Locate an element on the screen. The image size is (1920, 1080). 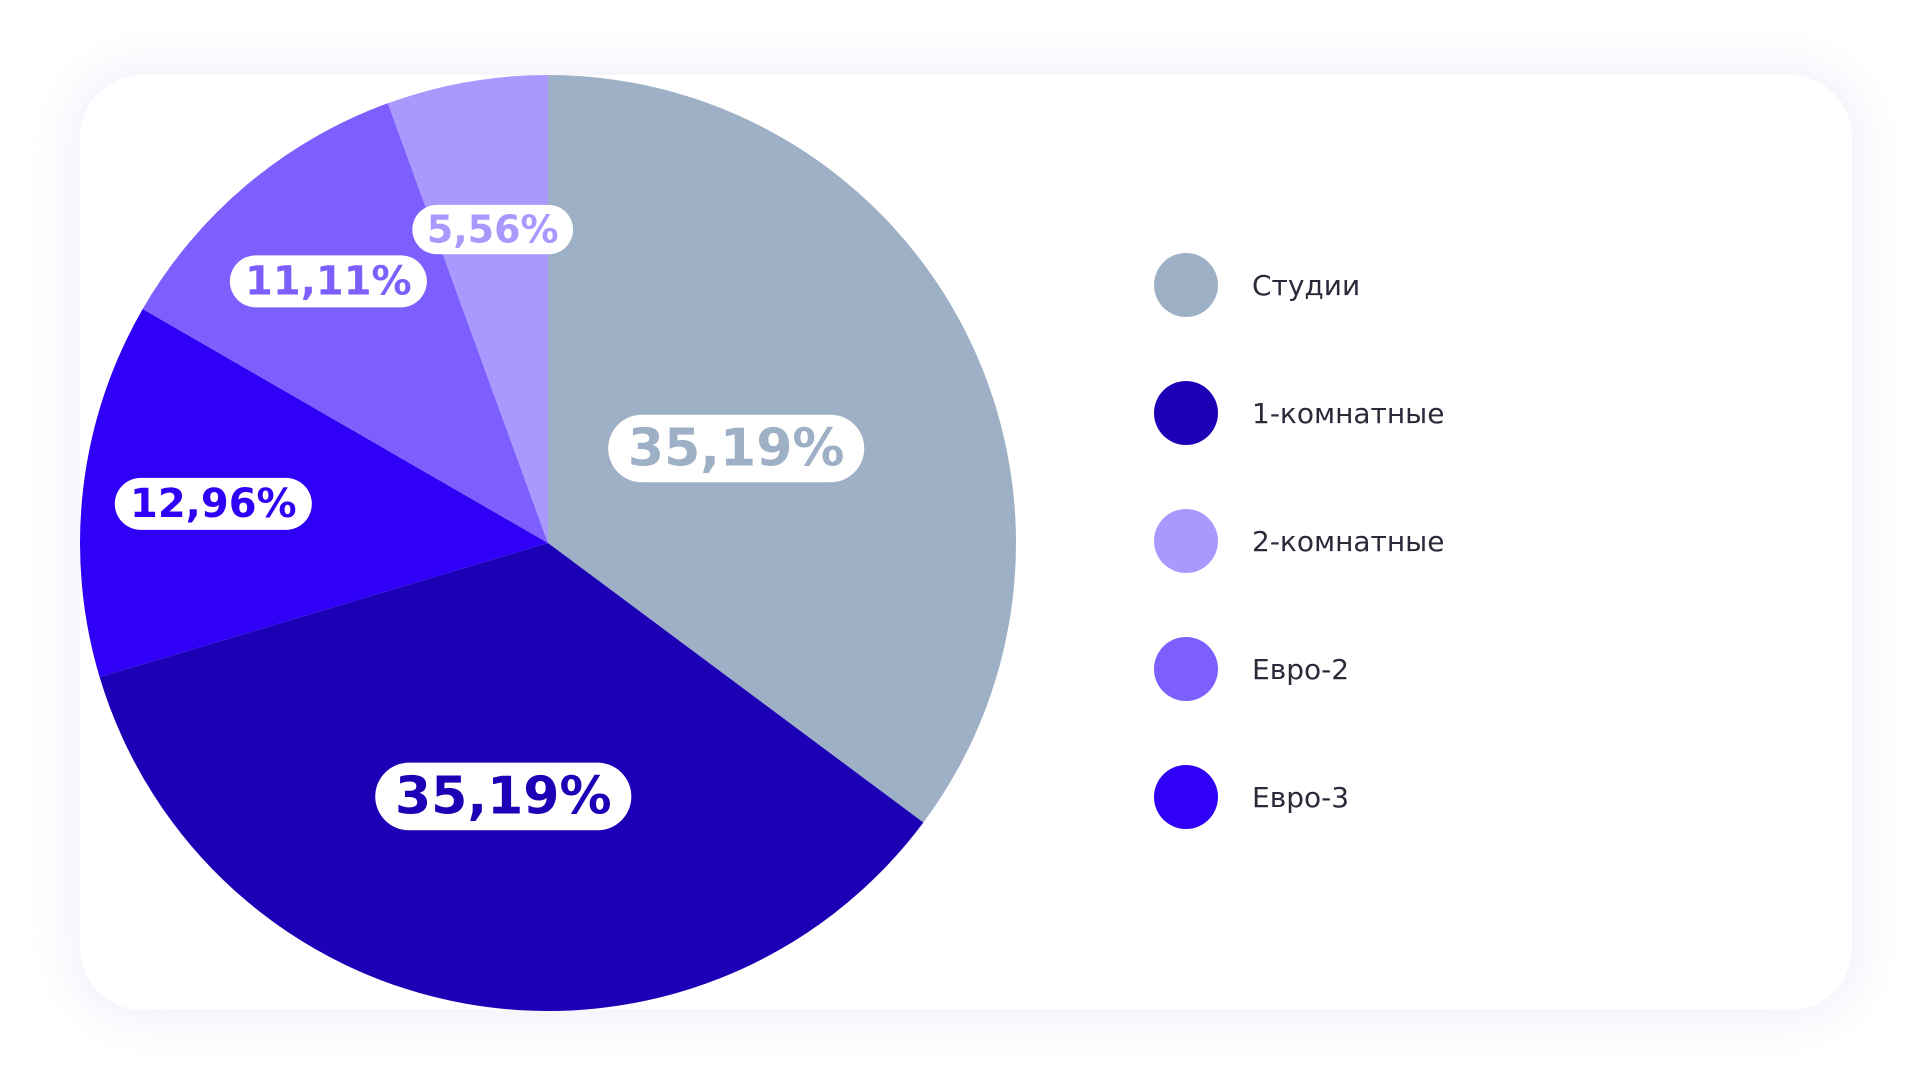
pie-slice-value-label: 11,11% is located at coordinates (328, 281).